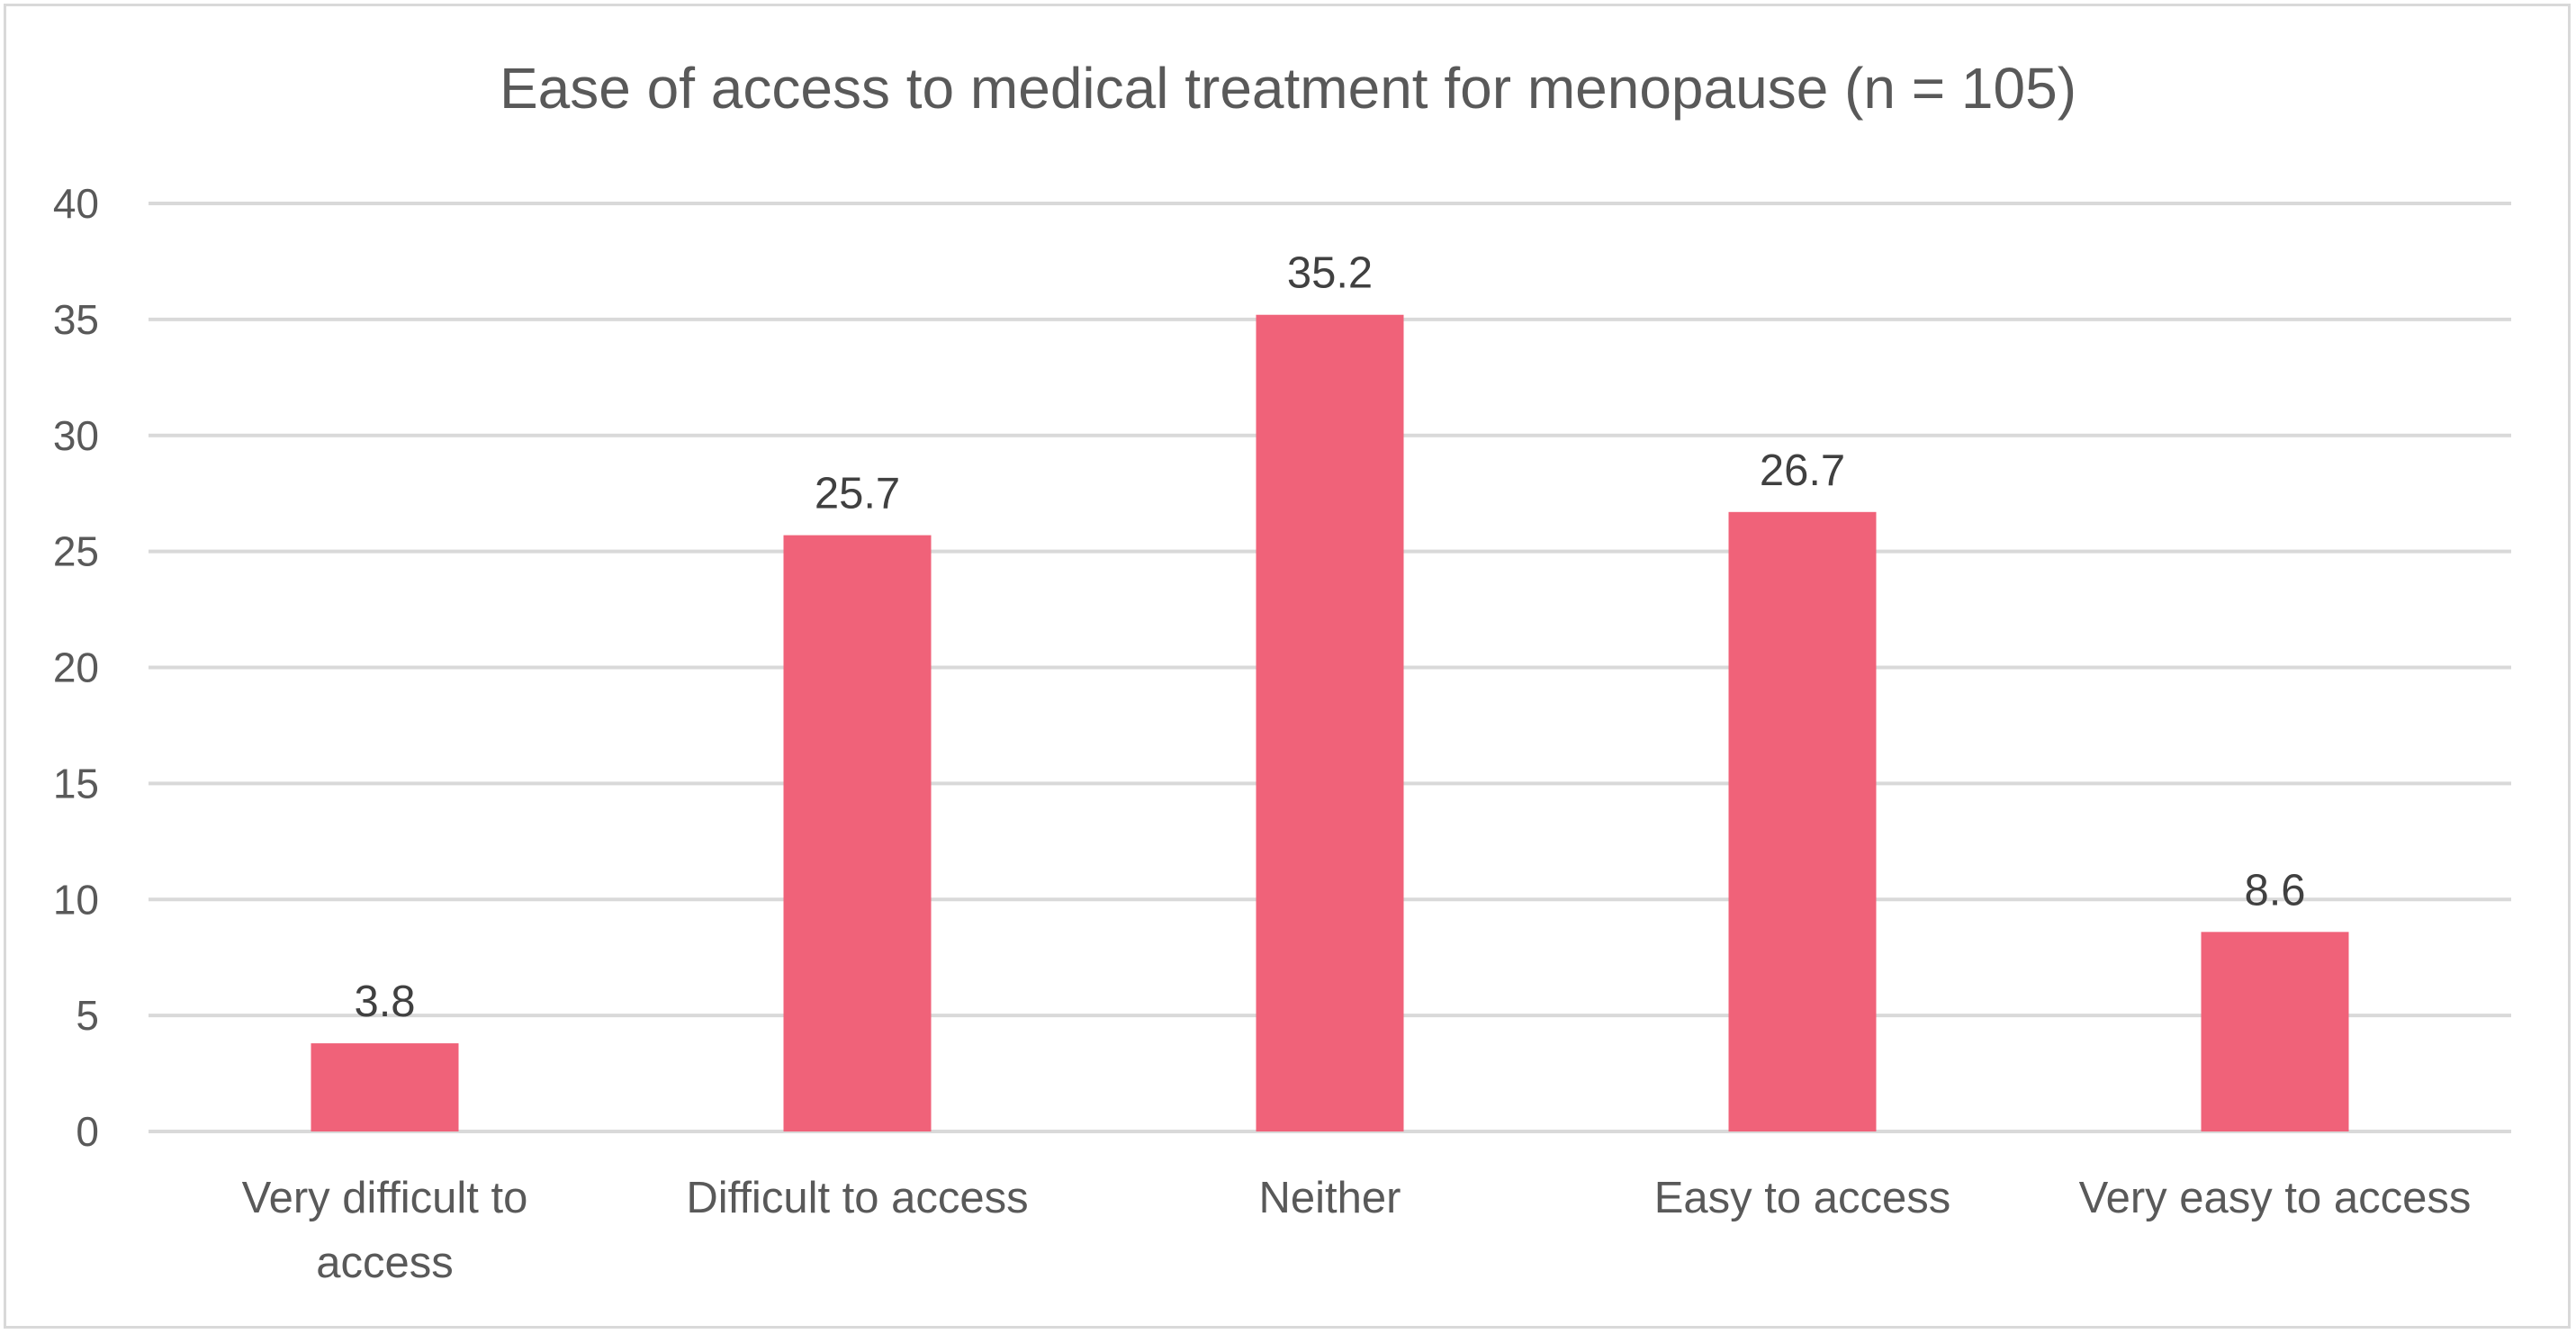 The height and width of the screenshot is (1334, 2576). Describe the element at coordinates (76, 319) in the screenshot. I see `y-tick-label: 35` at that location.